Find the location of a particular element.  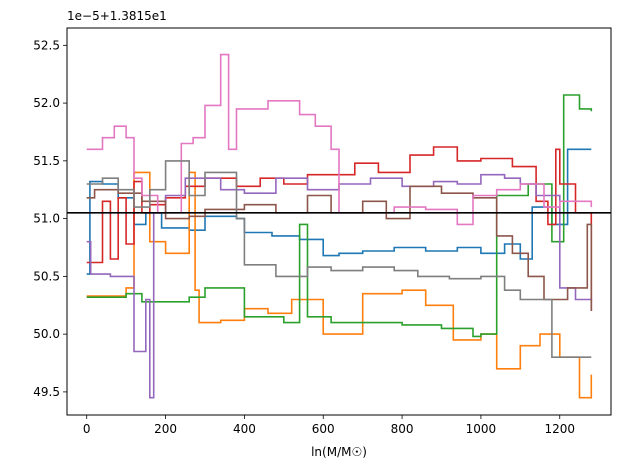

y-axis-ticks: 49.5 50.0 50.5 51.0 51.5 52.0 52.5 is located at coordinates (50, 218).